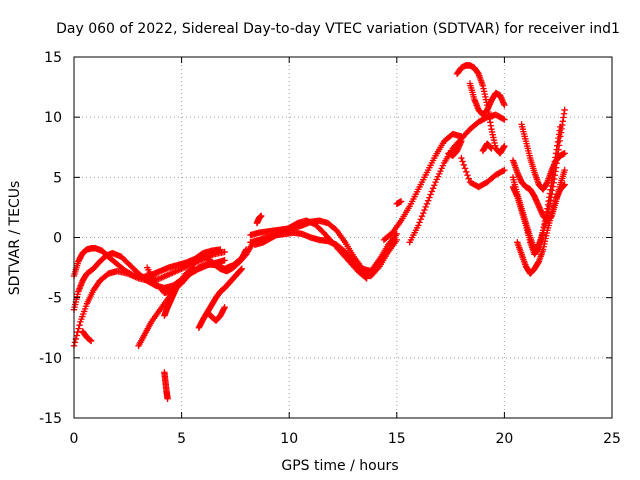 Image resolution: width=640 pixels, height=480 pixels. I want to click on series-sat-n, so click(310, 249).